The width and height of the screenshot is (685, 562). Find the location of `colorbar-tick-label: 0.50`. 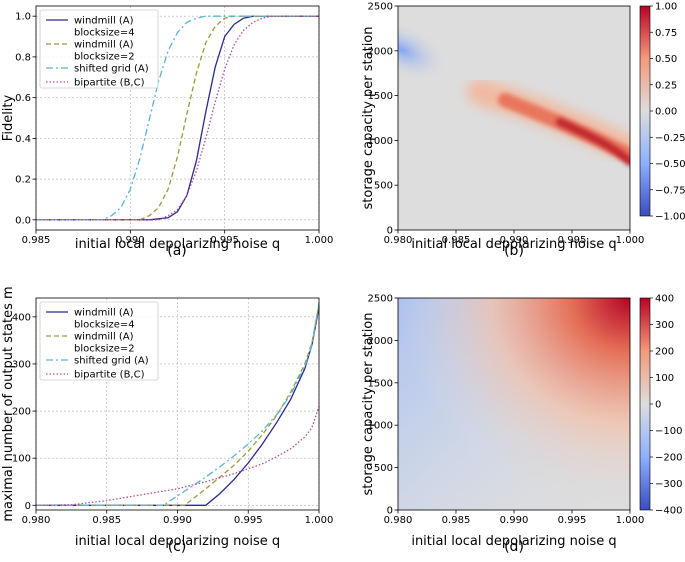

colorbar-tick-label: 0.50 is located at coordinates (666, 59).